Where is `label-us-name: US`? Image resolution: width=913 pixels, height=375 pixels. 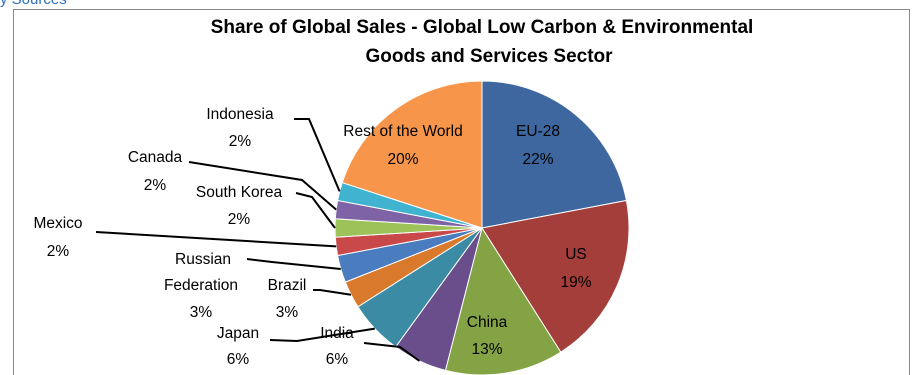 label-us-name: US is located at coordinates (576, 254).